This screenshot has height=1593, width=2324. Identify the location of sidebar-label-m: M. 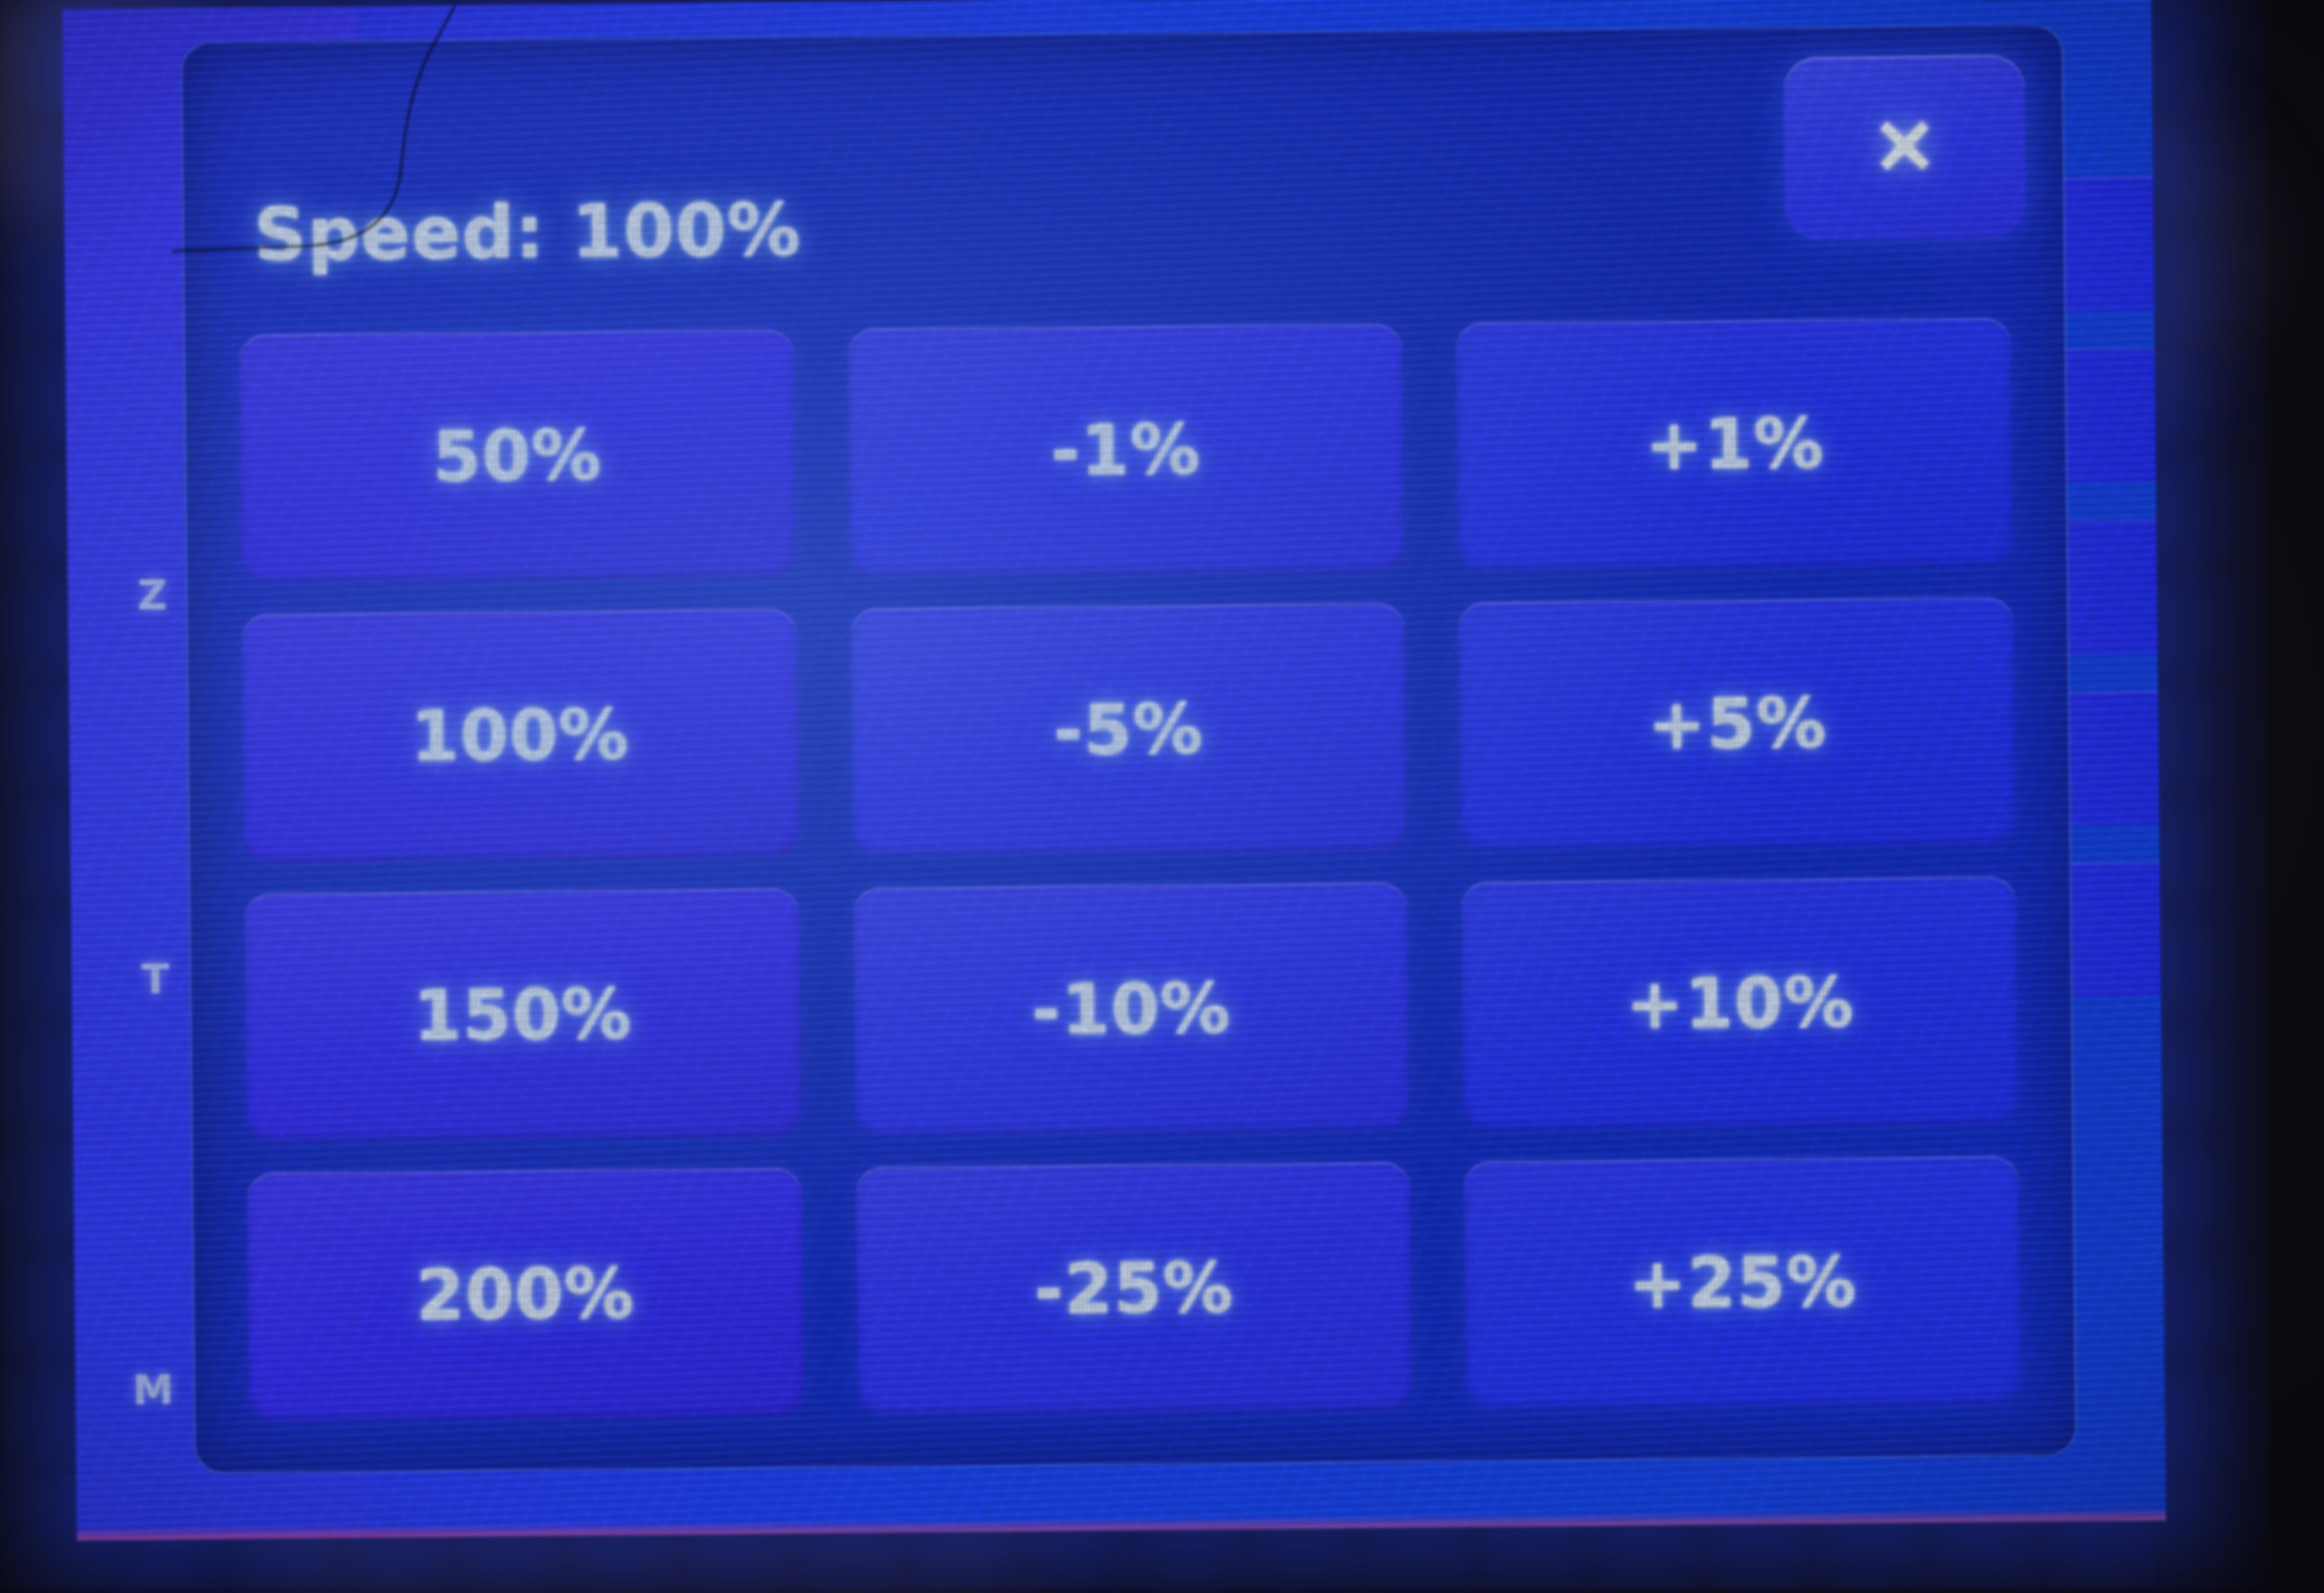
(153, 1389).